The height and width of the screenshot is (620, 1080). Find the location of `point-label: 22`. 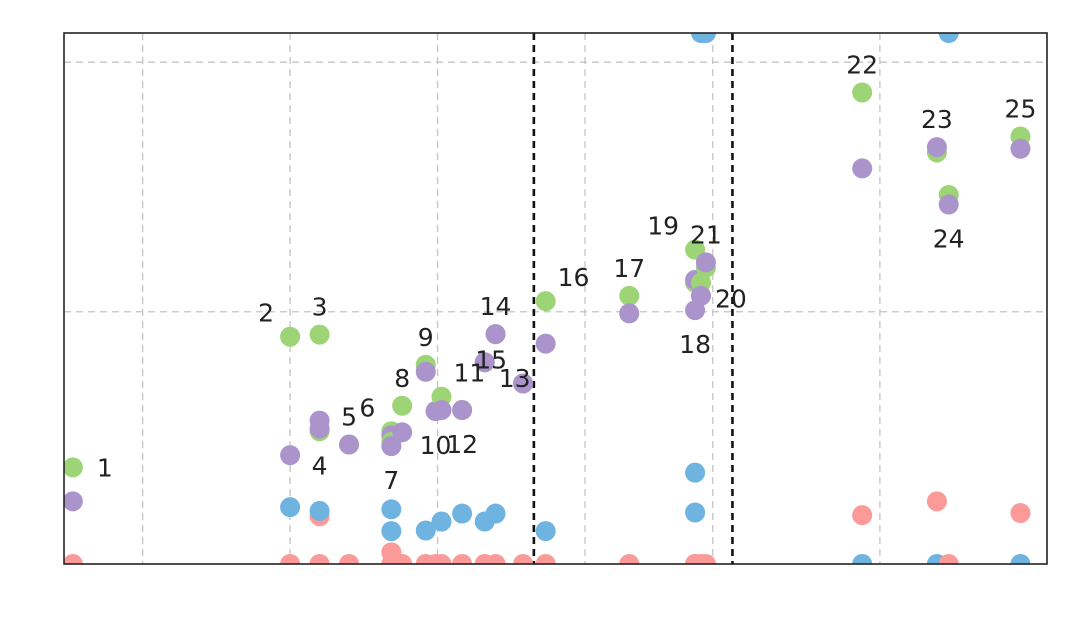

point-label: 22 is located at coordinates (862, 64).